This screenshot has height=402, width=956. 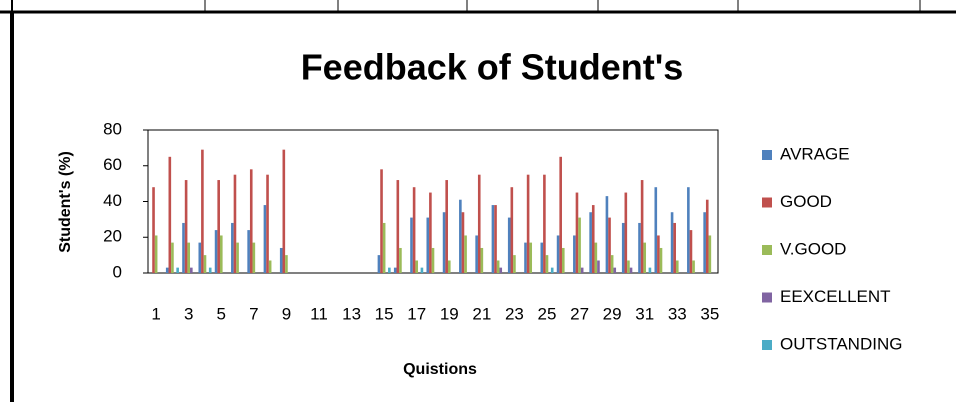 I want to click on x-tick-label: 31, so click(x=644, y=313).